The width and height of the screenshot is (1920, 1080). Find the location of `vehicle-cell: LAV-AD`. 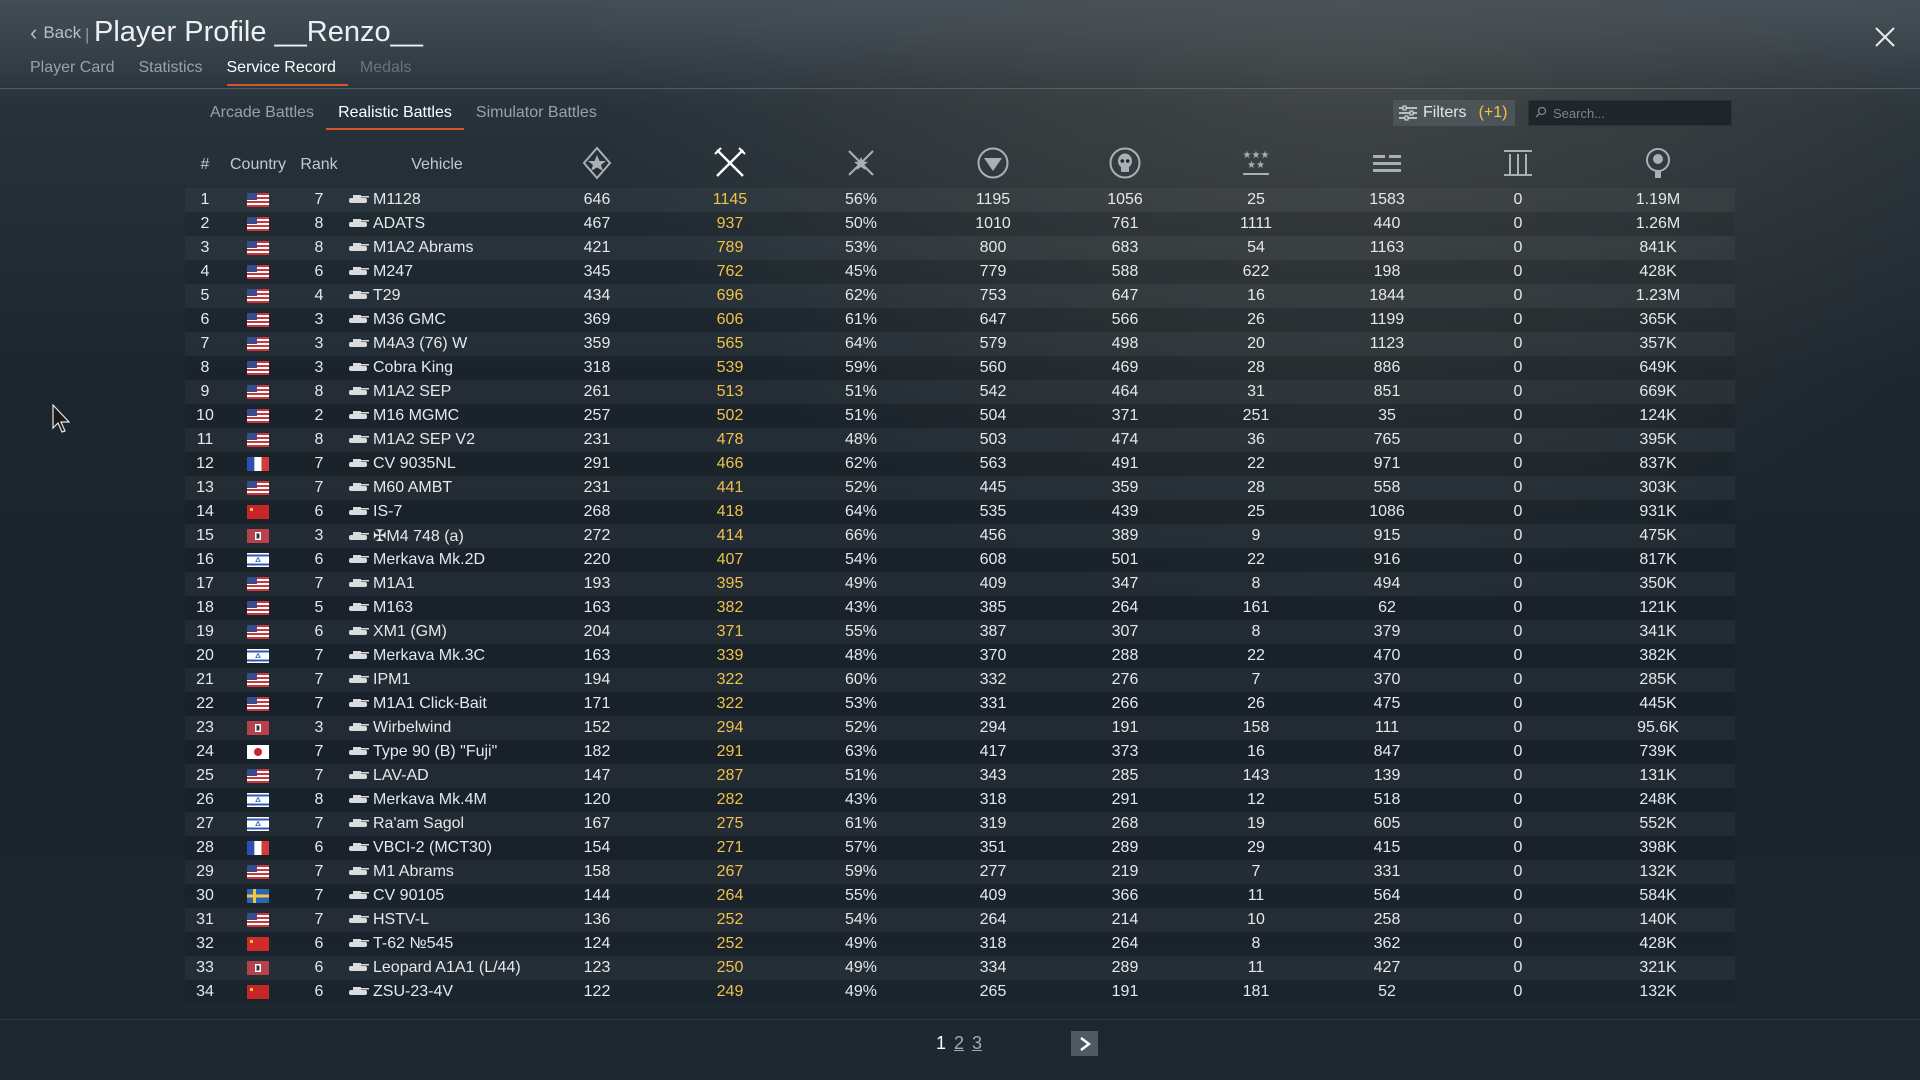

vehicle-cell: LAV-AD is located at coordinates (437, 776).